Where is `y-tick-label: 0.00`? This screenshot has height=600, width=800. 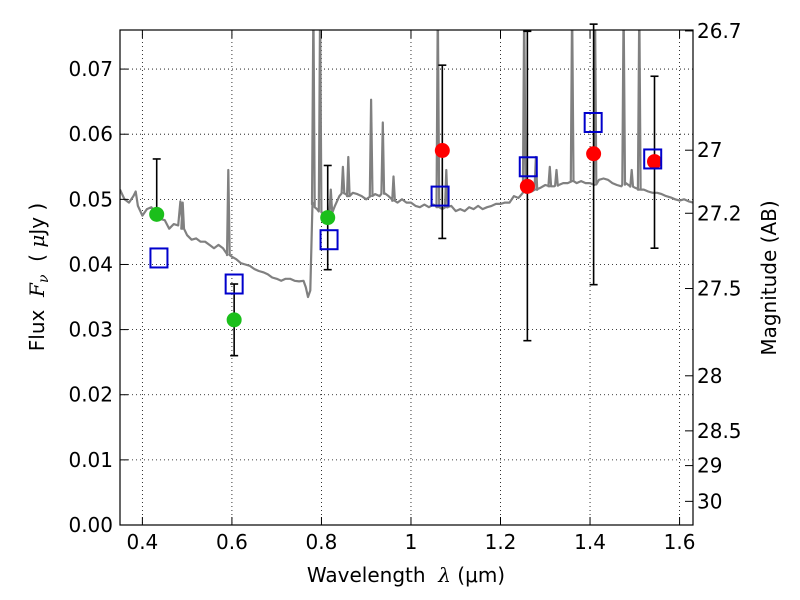 y-tick-label: 0.00 is located at coordinates (90, 525).